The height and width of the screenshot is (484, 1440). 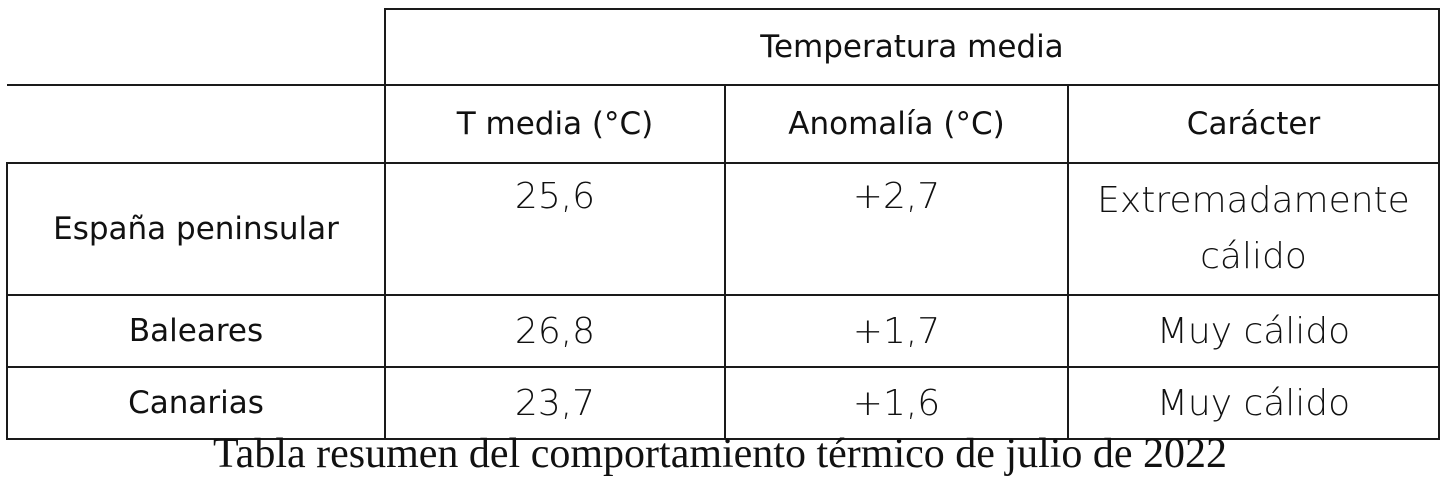 I want to click on cell-t-media: 26,8, so click(x=555, y=331).